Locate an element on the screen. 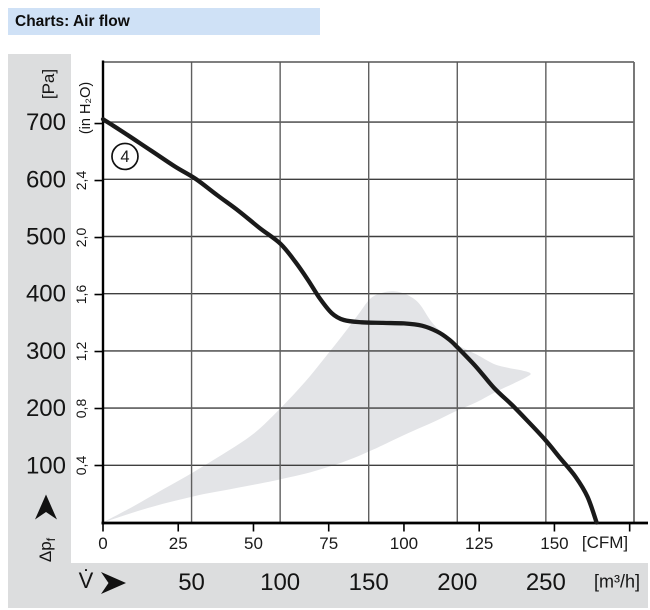 The width and height of the screenshot is (650, 610). pa-tick-label: 600 is located at coordinates (46, 179).